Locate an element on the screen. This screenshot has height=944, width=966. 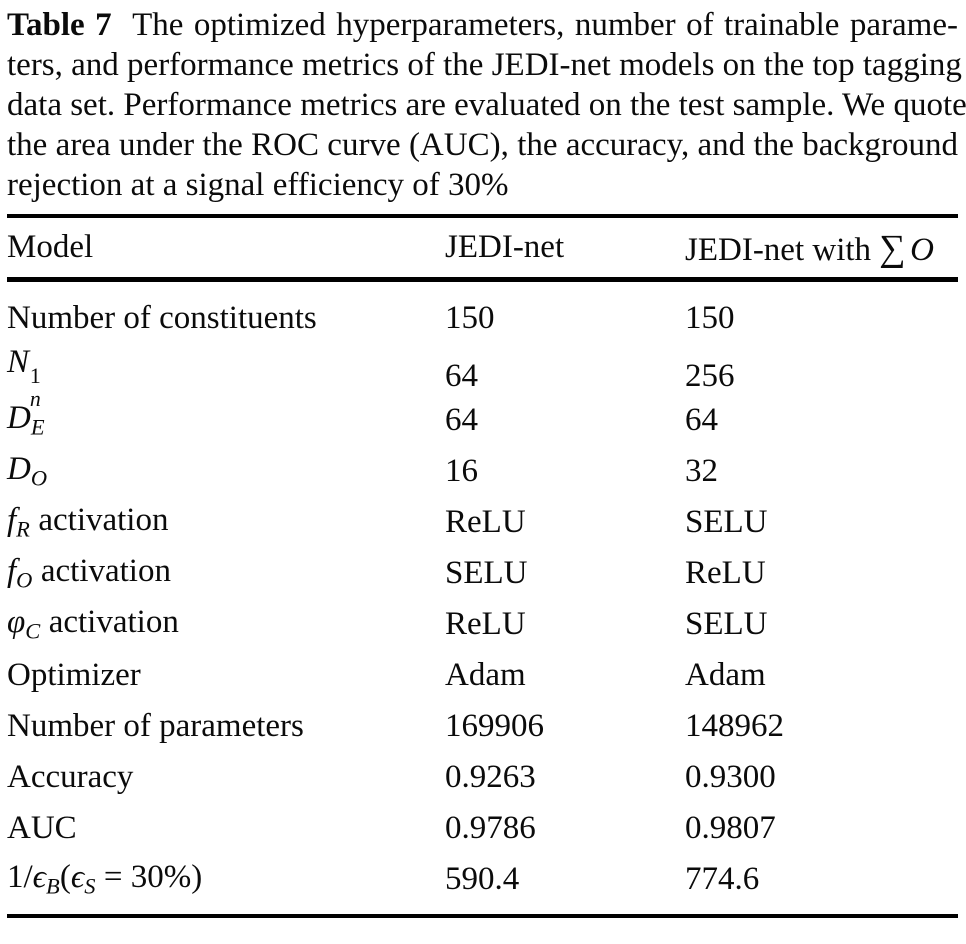
table-row: fO activation SELU ReLU is located at coordinates (482, 573).